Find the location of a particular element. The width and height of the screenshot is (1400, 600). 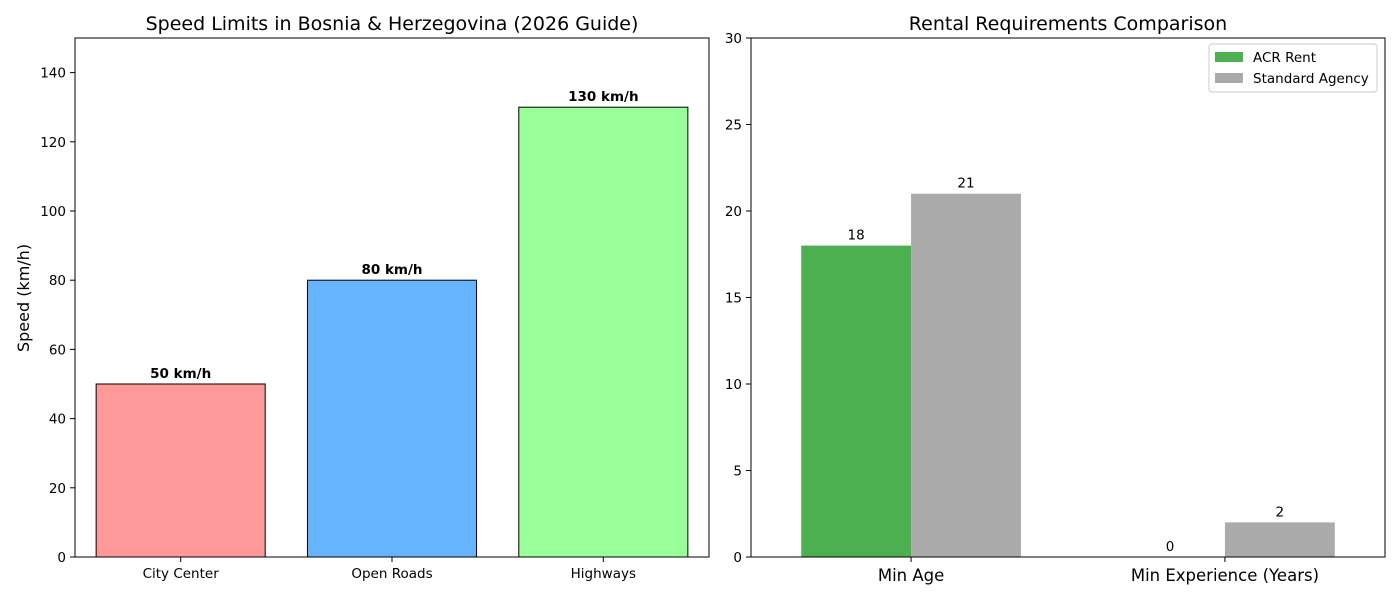

rental-y-tick-label: 25 is located at coordinates (733, 126).